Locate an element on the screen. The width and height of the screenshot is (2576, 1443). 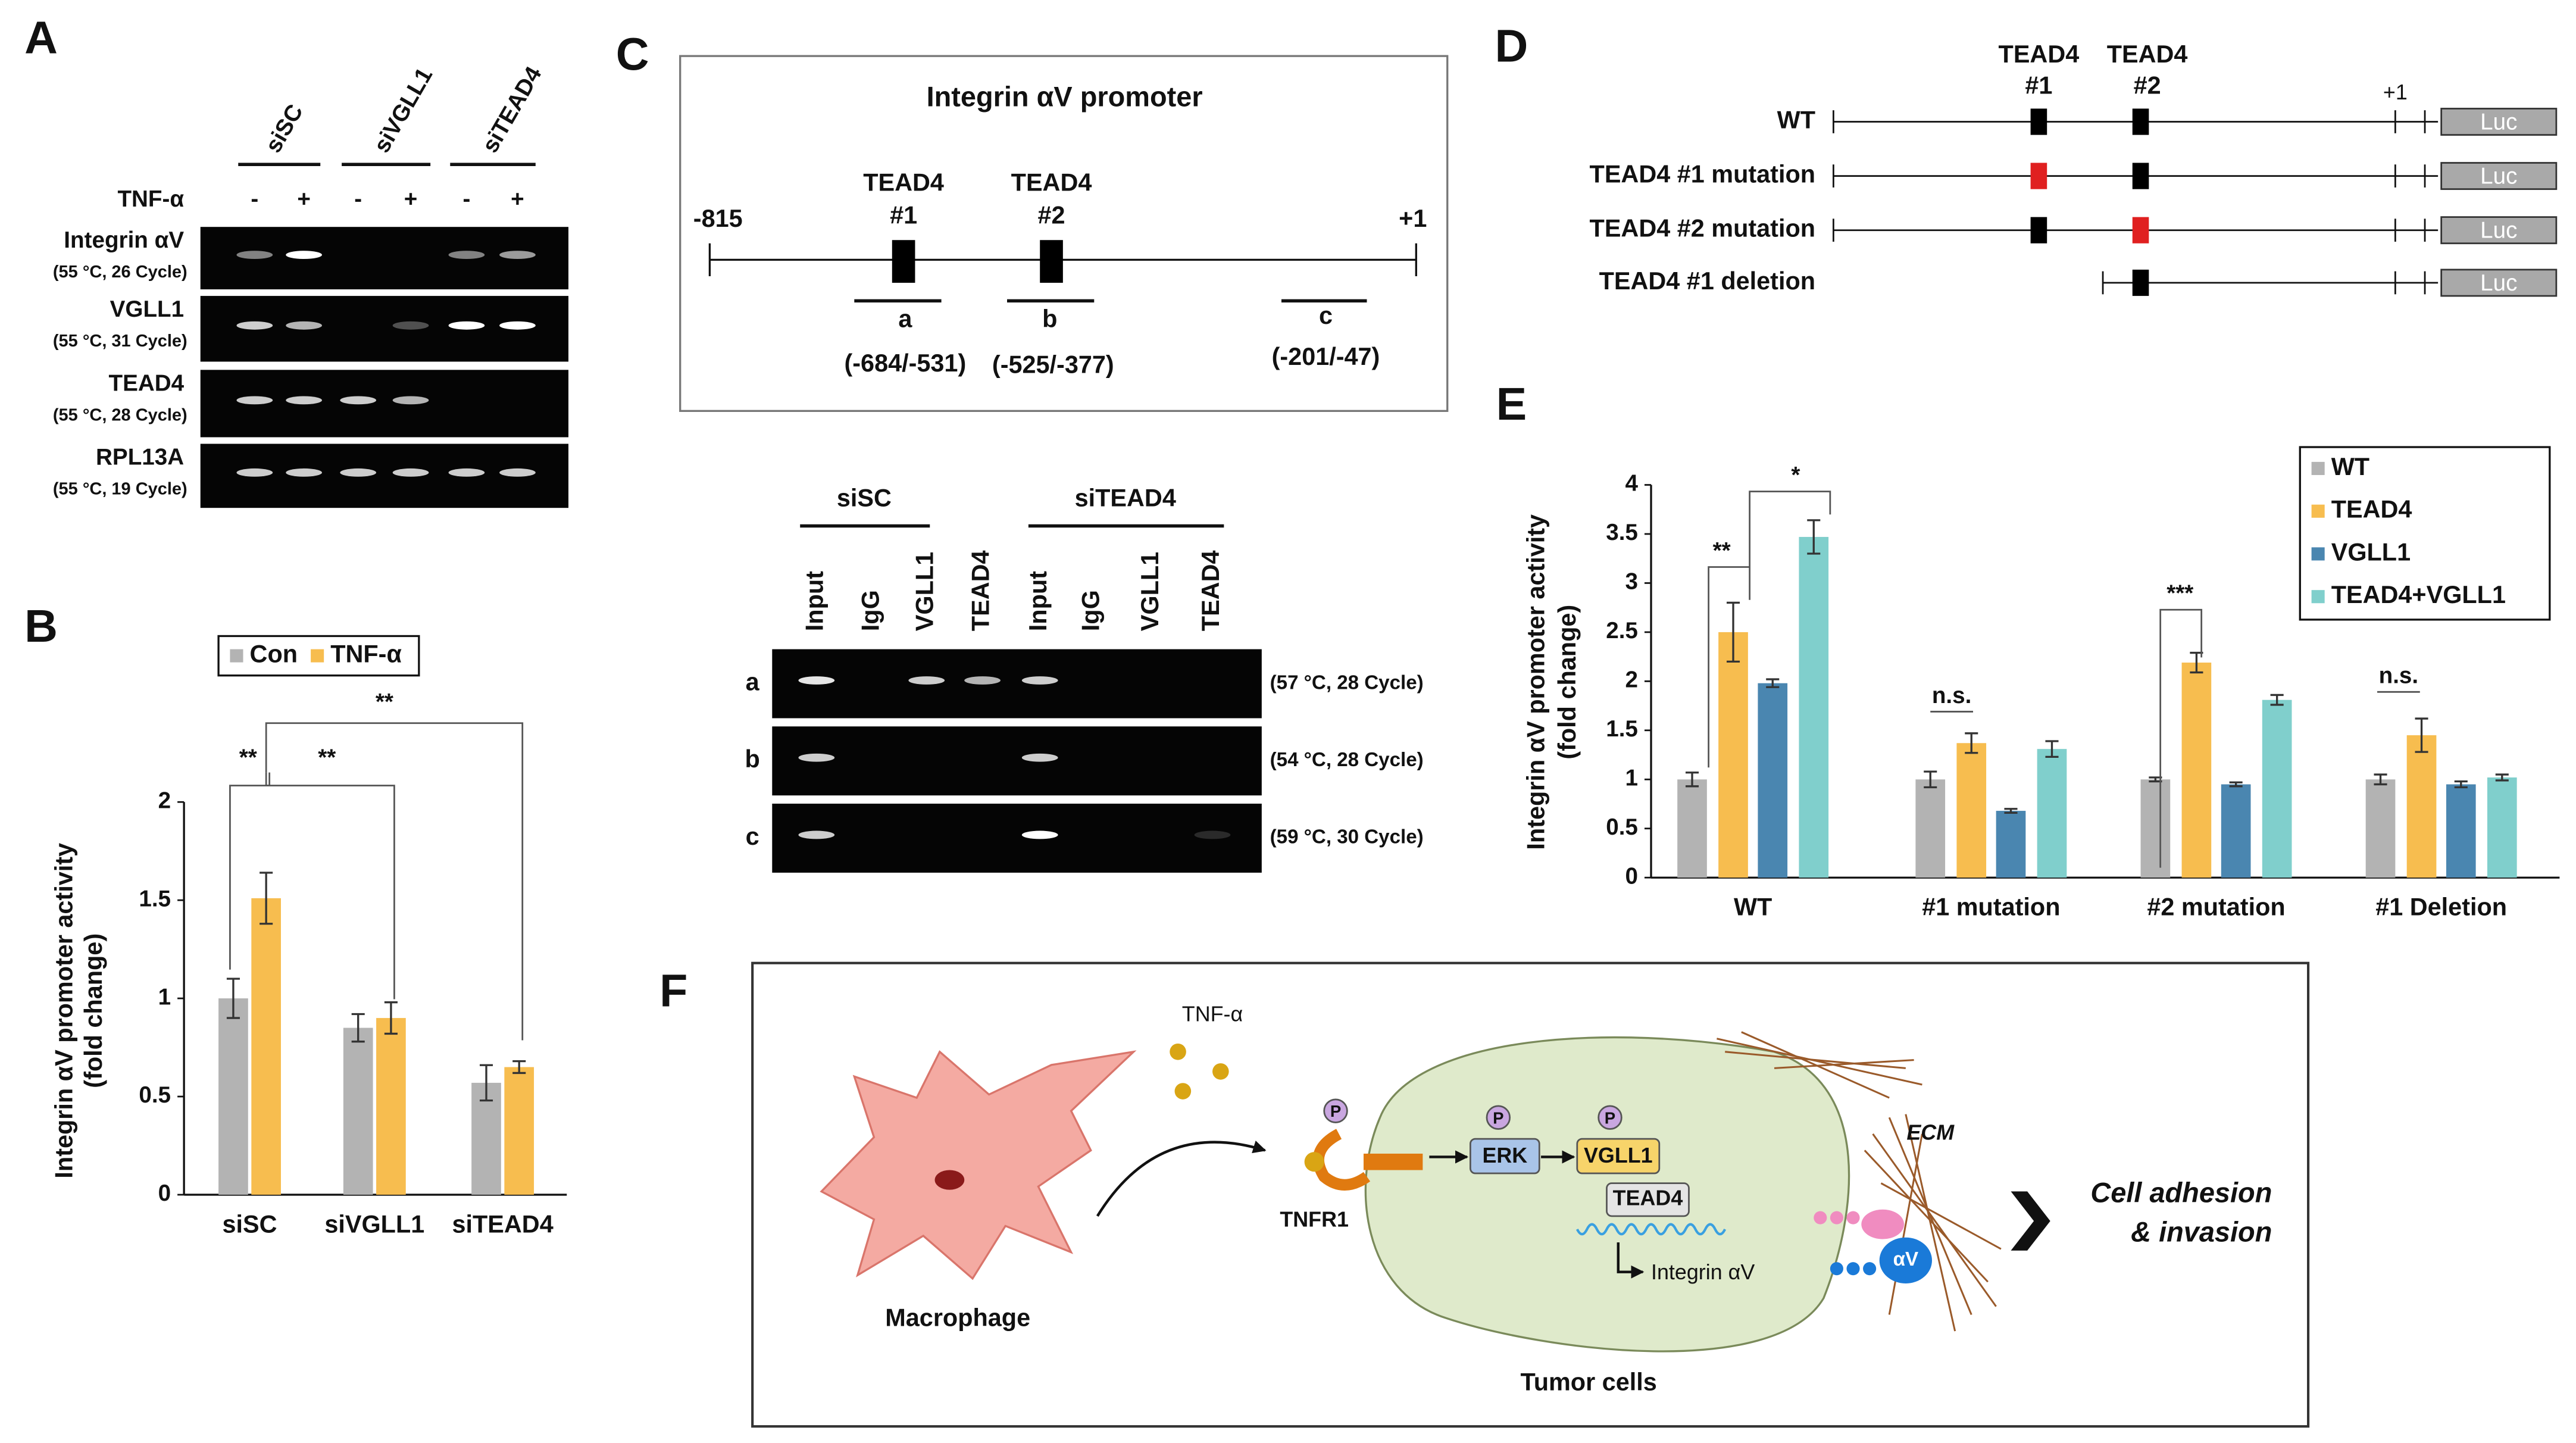
pcr-condition: (55 °C, 28 Cycle) is located at coordinates (120, 415).